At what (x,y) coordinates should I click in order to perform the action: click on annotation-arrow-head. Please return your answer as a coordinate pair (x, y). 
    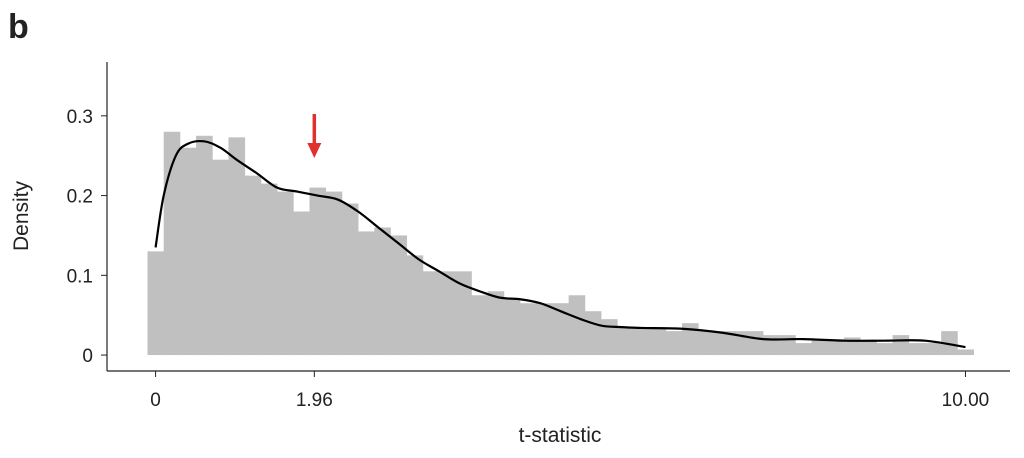
    Looking at the image, I should click on (314, 150).